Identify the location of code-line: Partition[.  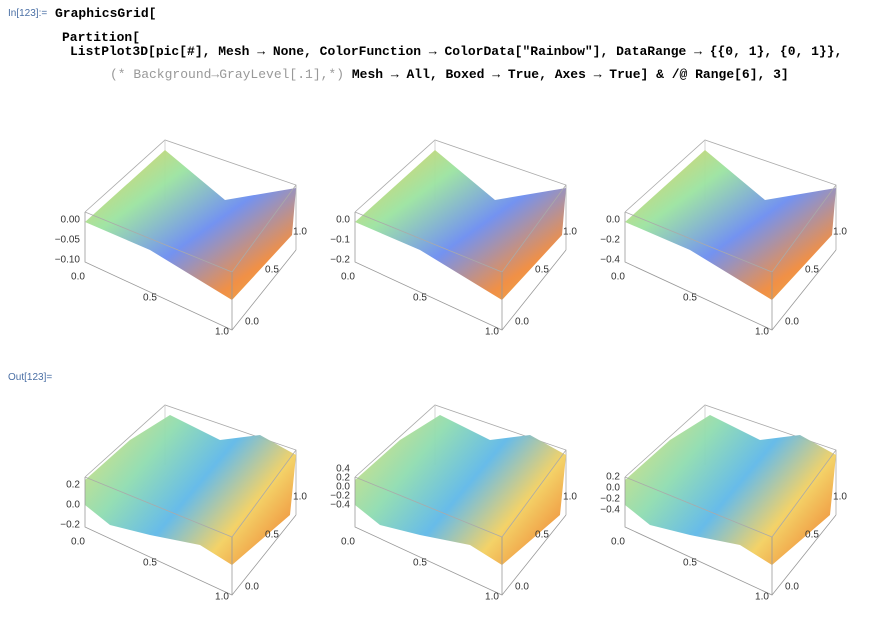
(101, 37).